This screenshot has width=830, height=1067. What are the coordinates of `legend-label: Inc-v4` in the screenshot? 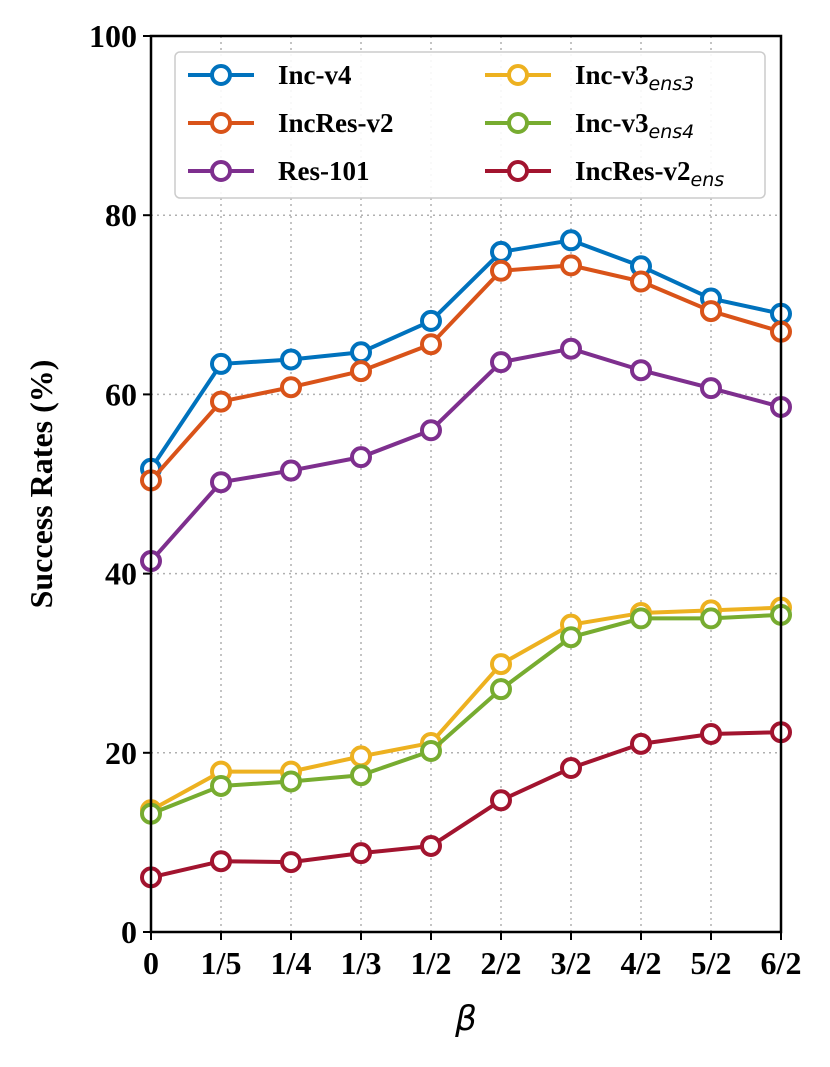 It's located at (315, 75).